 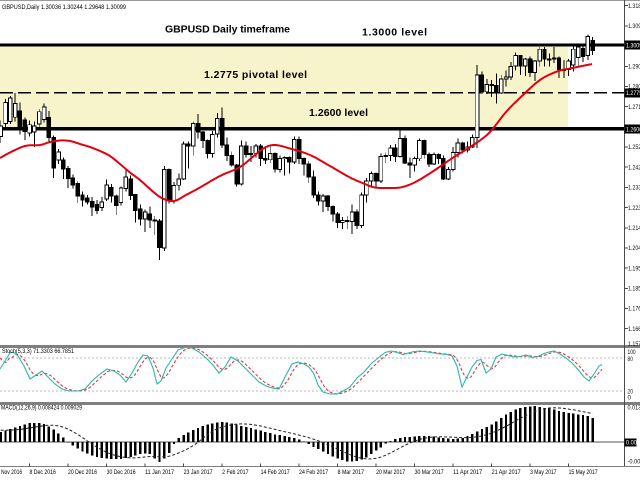 I want to click on svg-text: 30 Mar 2017, so click(x=429, y=472).